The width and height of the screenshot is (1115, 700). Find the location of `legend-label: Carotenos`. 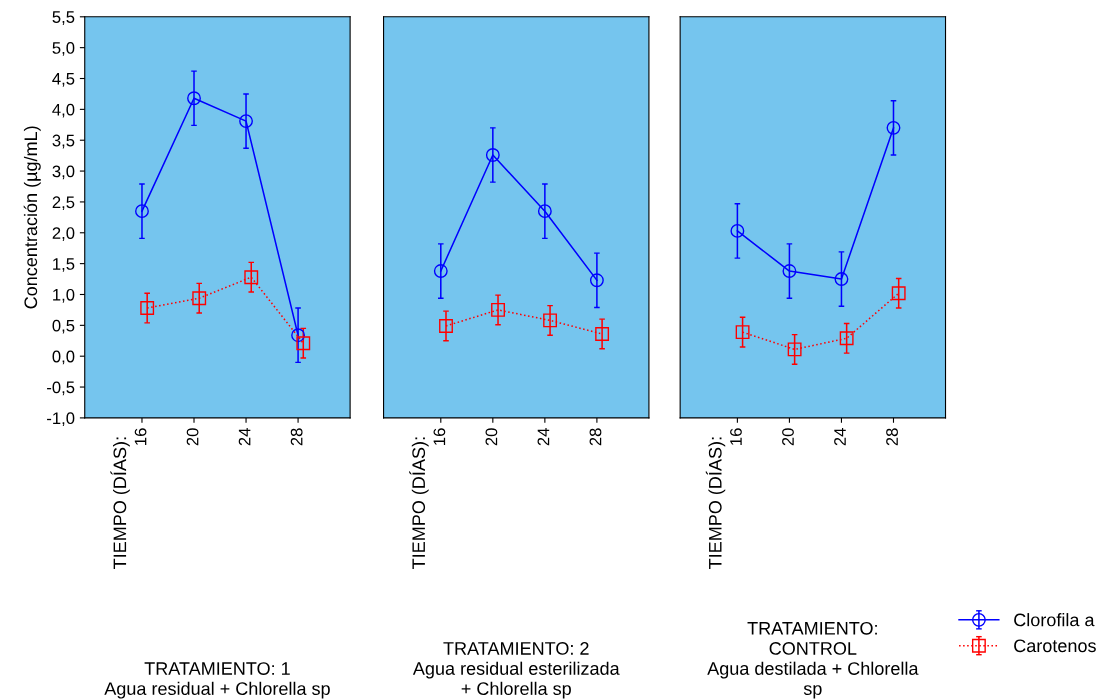

legend-label: Carotenos is located at coordinates (1055, 646).